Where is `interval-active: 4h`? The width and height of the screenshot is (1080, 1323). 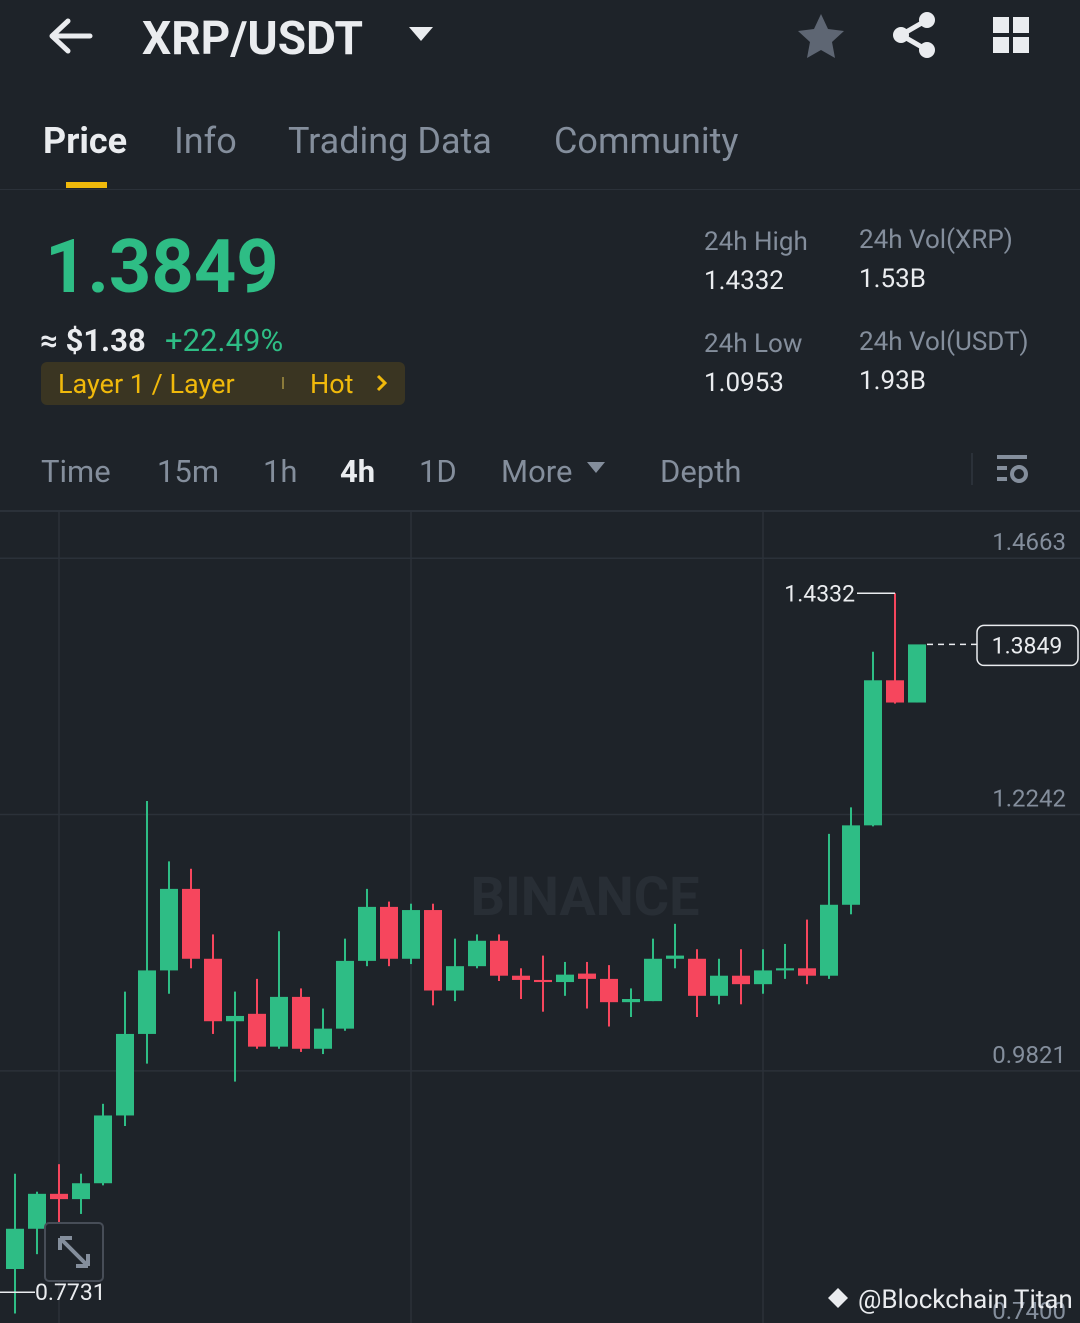 interval-active: 4h is located at coordinates (357, 471).